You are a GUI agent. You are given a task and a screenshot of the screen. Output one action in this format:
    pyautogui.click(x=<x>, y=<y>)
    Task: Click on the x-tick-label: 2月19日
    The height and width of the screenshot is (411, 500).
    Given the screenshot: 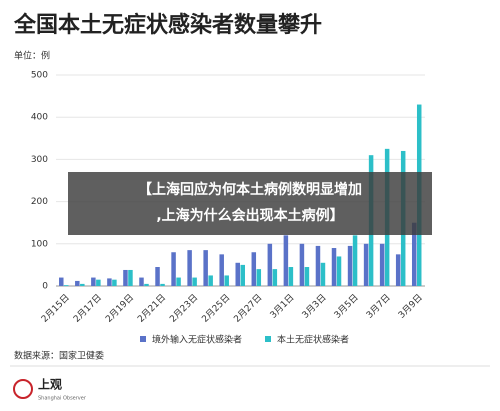 What is the action you would take?
    pyautogui.click(x=119, y=308)
    